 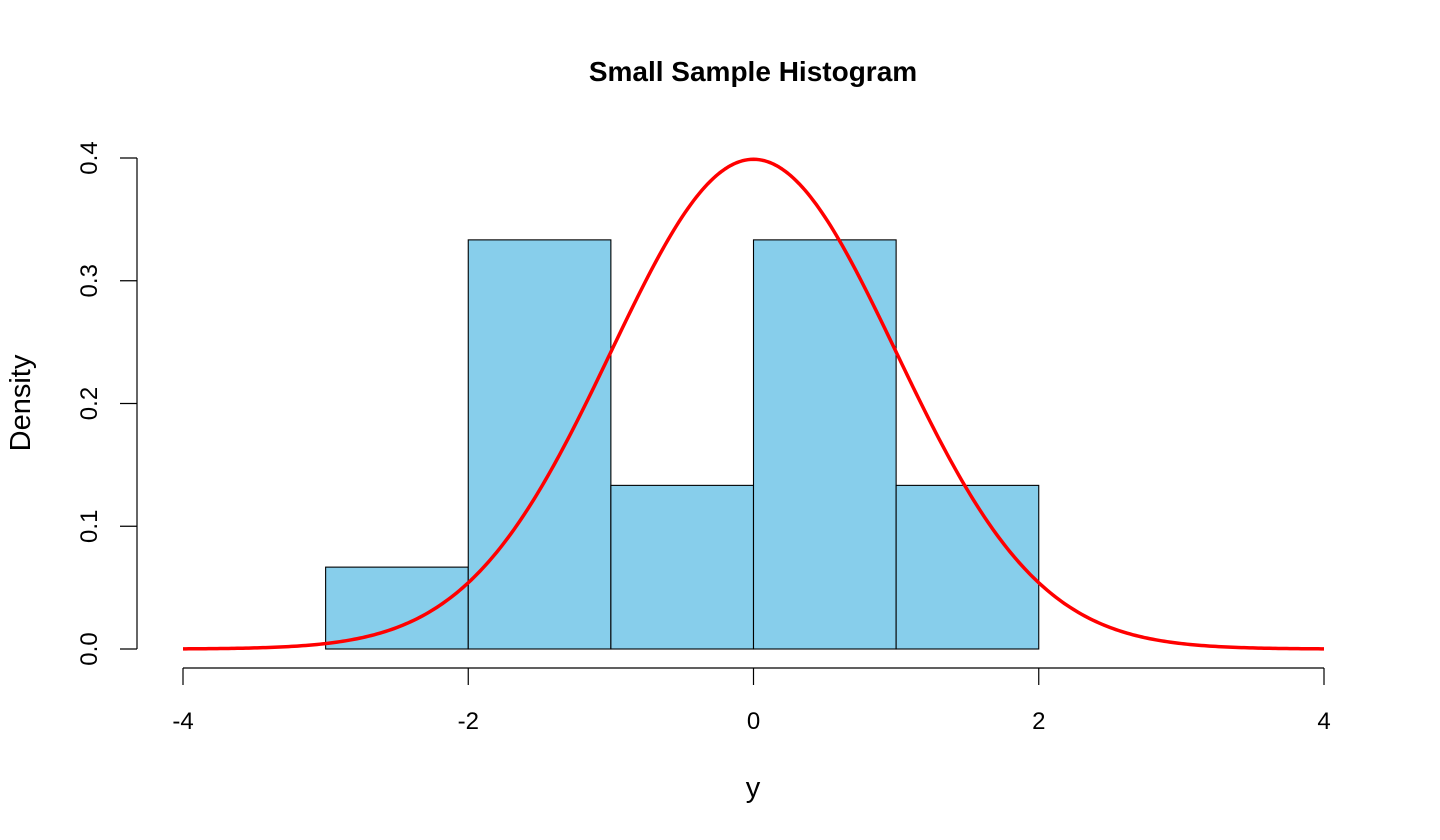 What do you see at coordinates (1323, 721) in the screenshot?
I see `x-tick-label: 4` at bounding box center [1323, 721].